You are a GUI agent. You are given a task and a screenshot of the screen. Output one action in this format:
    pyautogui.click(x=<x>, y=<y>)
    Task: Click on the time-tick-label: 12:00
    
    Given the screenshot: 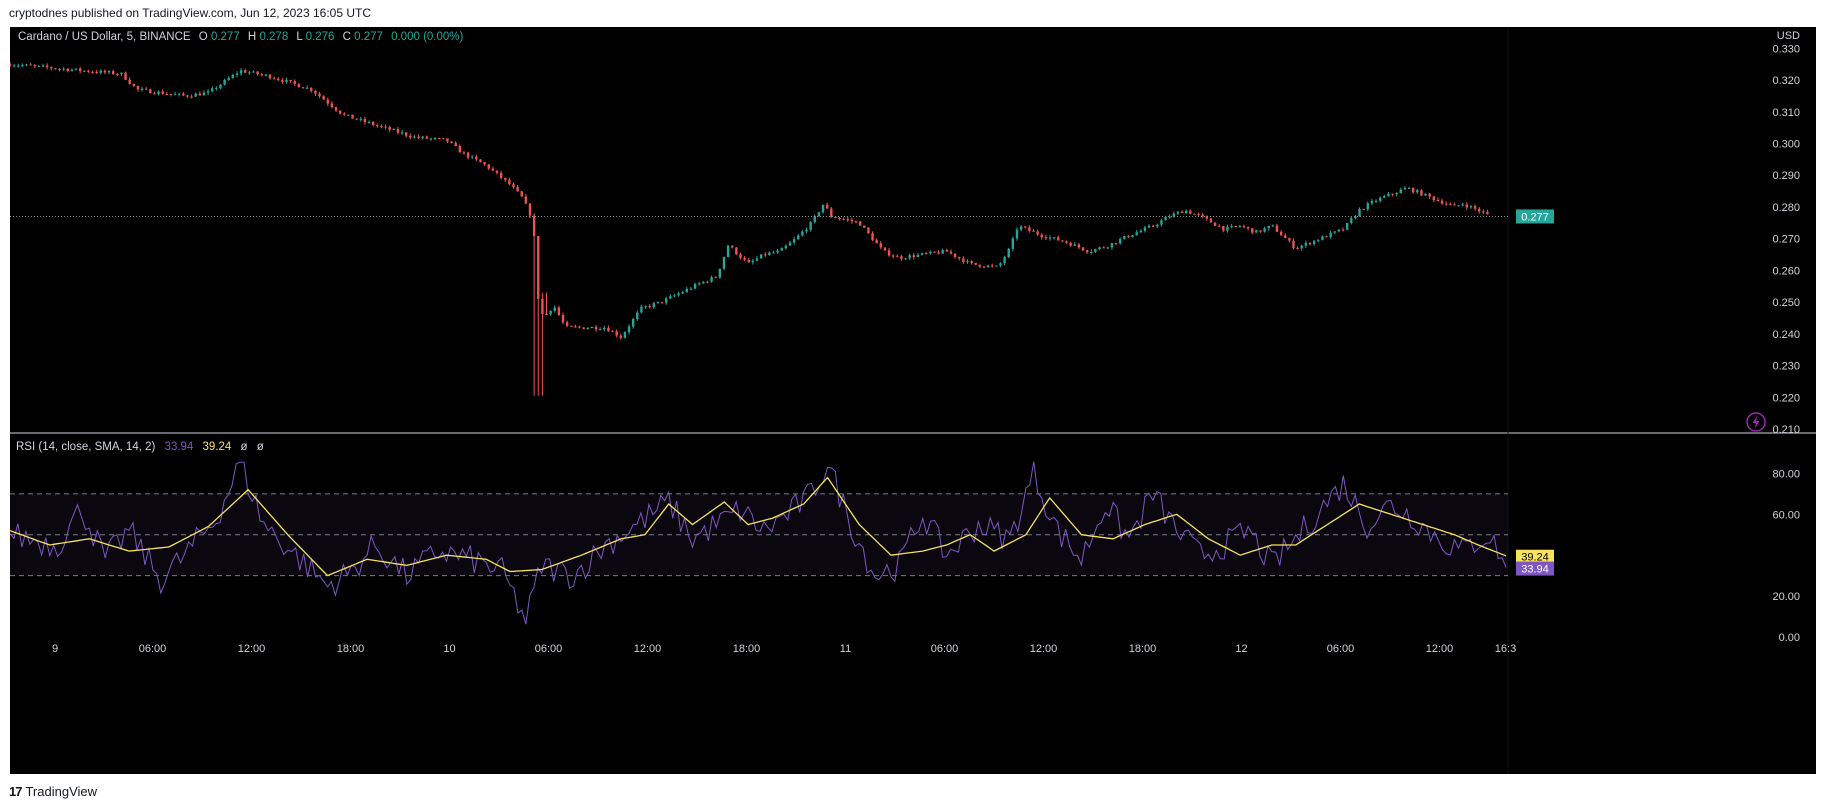 What is the action you would take?
    pyautogui.click(x=252, y=649)
    